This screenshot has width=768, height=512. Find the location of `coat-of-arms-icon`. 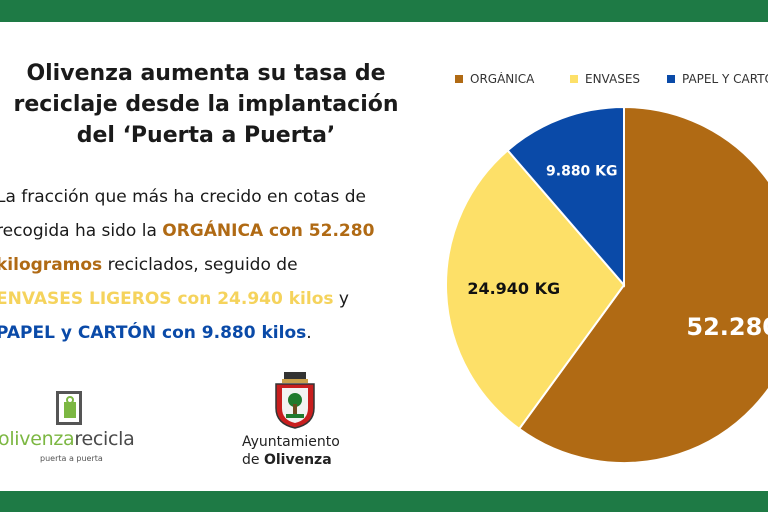

coat-of-arms-icon is located at coordinates (295, 400).